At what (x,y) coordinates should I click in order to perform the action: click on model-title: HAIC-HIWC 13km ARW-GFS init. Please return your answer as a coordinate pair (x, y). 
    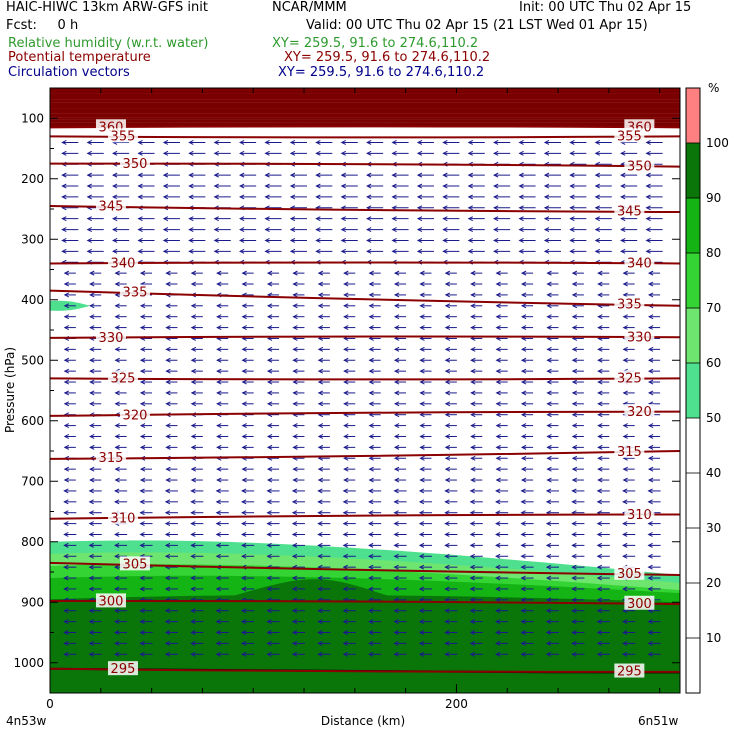
    Looking at the image, I should click on (107, 7).